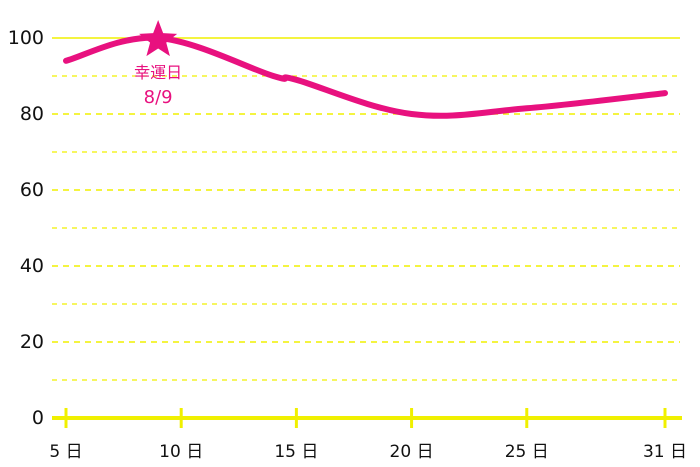 This screenshot has width=700, height=467. I want to click on y-tick-label: 80, so click(32, 114).